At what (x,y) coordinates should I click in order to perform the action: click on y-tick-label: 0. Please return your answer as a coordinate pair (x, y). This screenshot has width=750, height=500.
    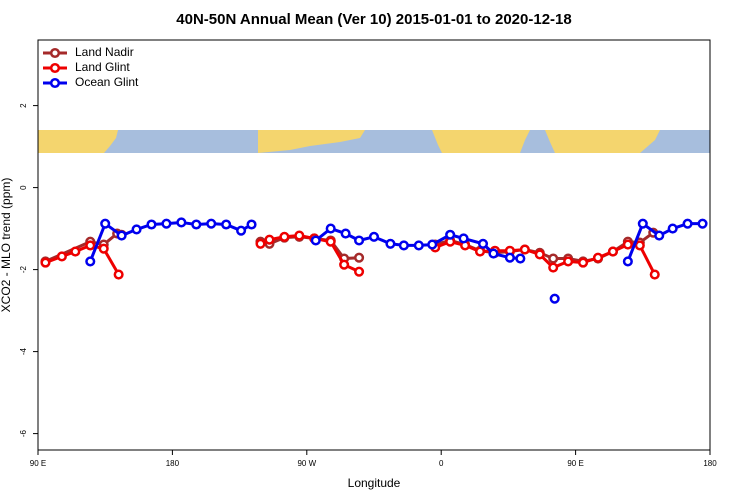
    Looking at the image, I should click on (23, 187).